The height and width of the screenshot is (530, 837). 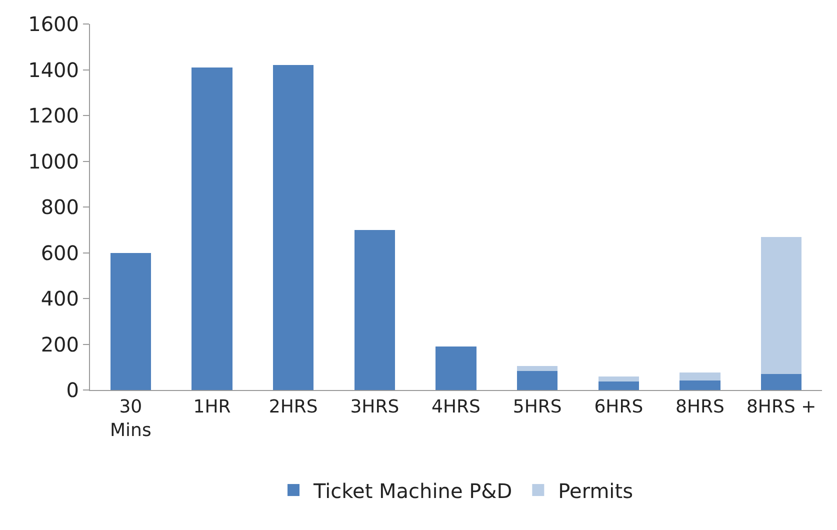 I want to click on legend-label: Permits, so click(x=595, y=490).